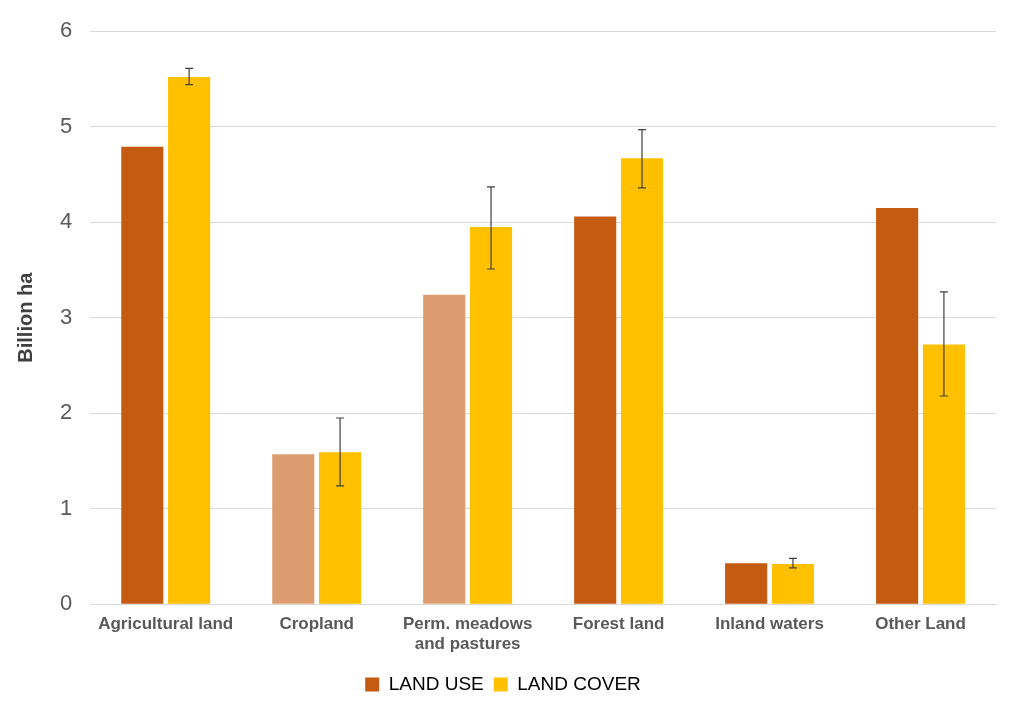 The height and width of the screenshot is (704, 1011). Describe the element at coordinates (920, 624) in the screenshot. I see `x-tick-label: Other Land` at that location.